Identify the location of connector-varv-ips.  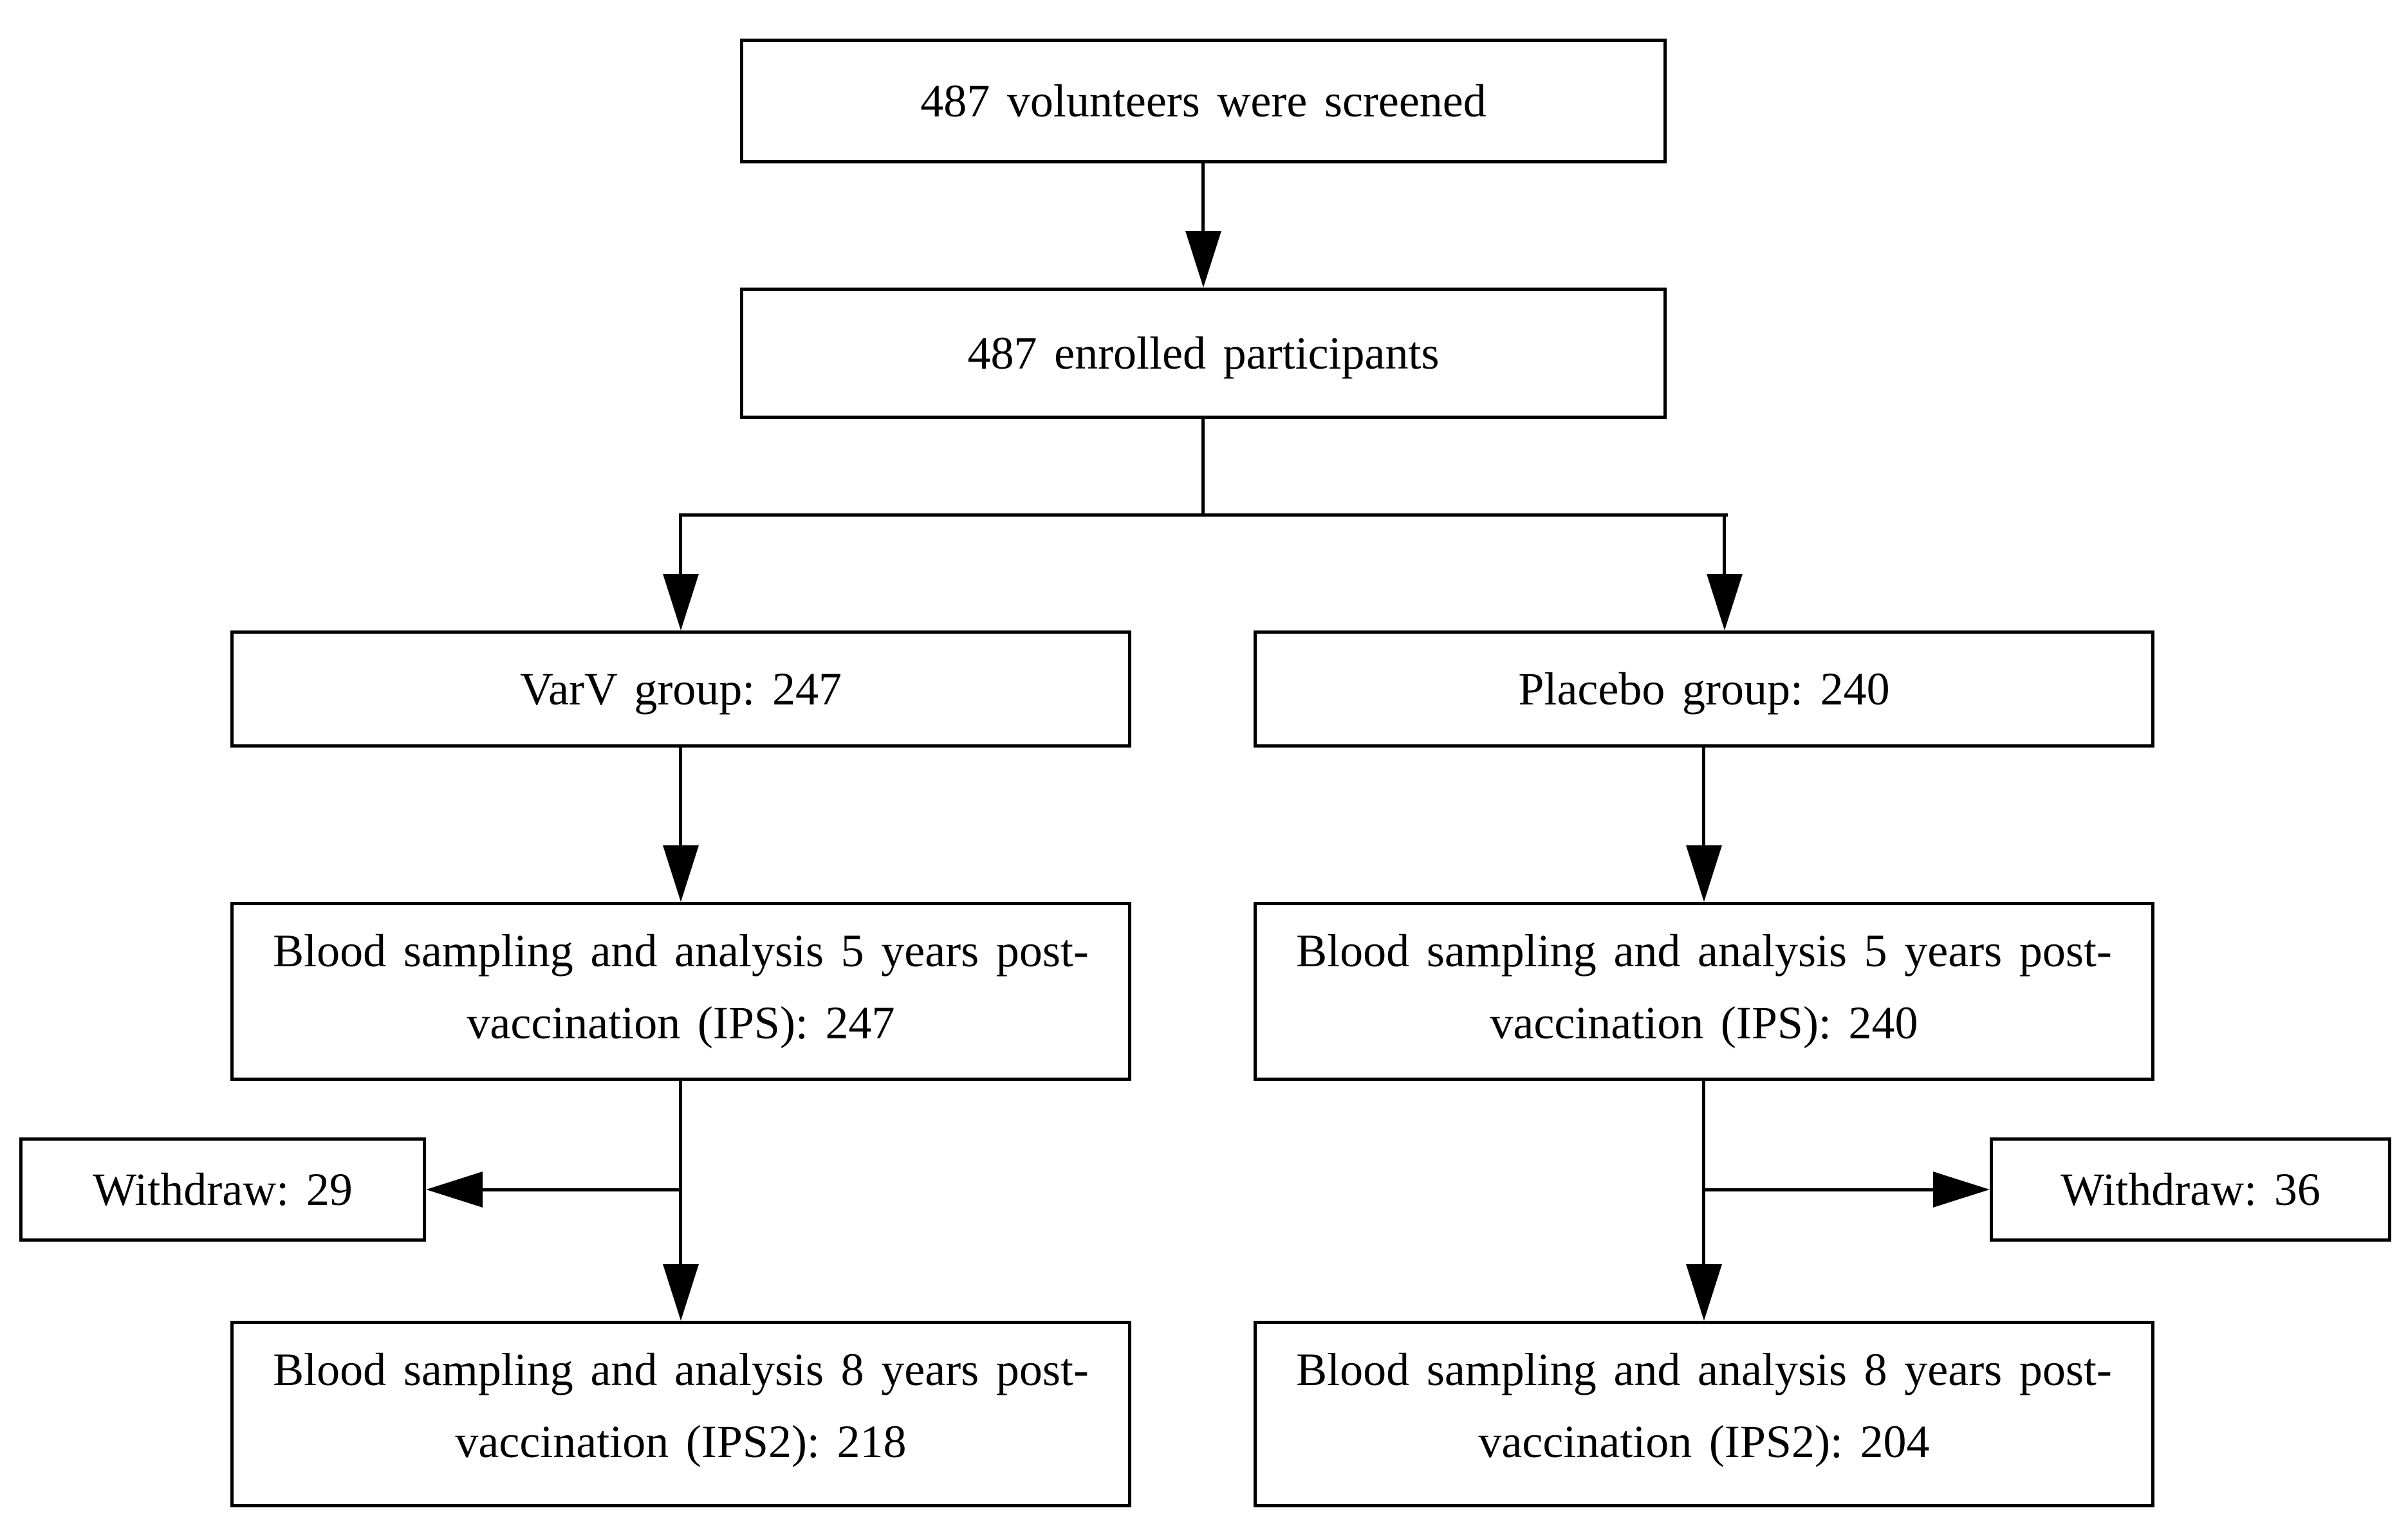
(680, 798).